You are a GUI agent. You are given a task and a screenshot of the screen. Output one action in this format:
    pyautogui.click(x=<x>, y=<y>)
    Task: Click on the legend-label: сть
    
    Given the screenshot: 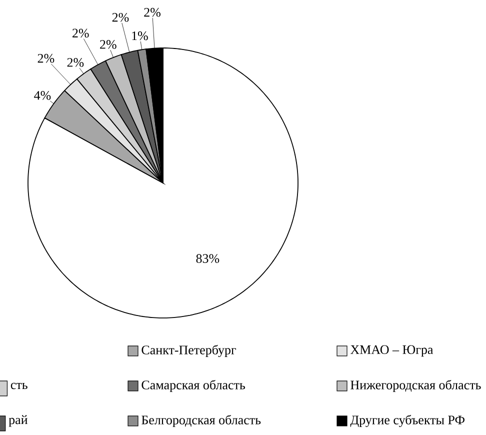 What is the action you would take?
    pyautogui.click(x=19, y=386)
    